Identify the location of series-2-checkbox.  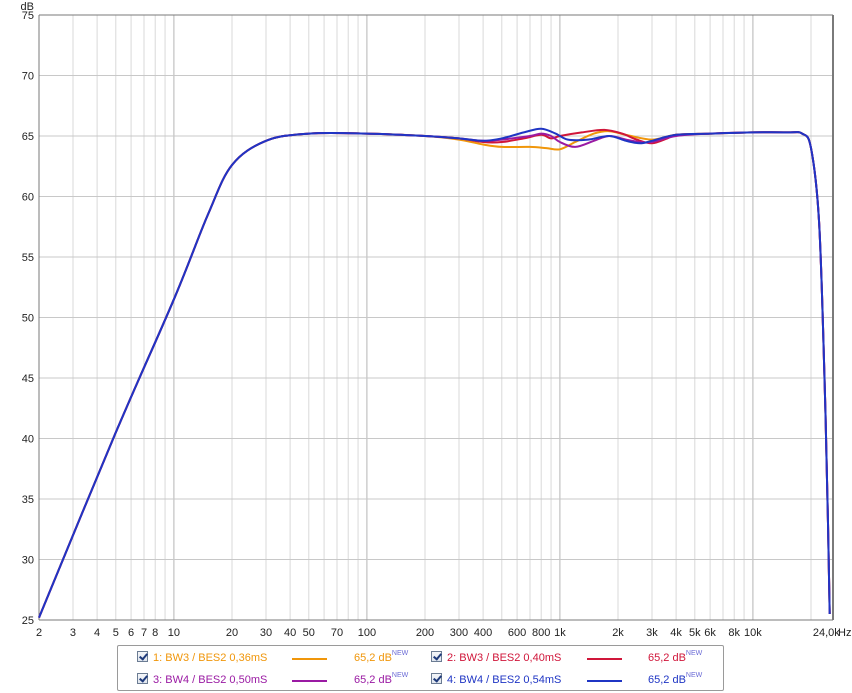
(436, 656).